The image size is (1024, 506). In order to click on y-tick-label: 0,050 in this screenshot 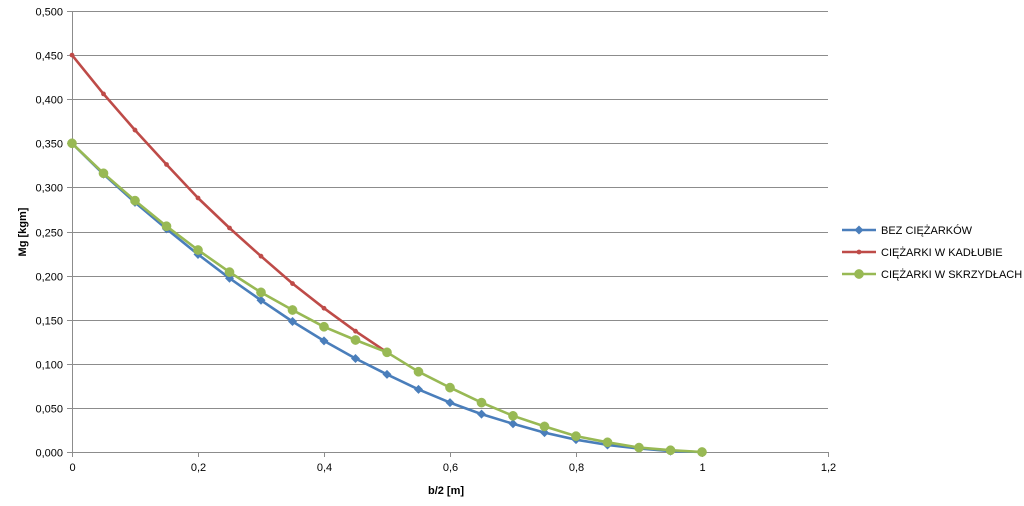, I will do `click(49, 410)`.